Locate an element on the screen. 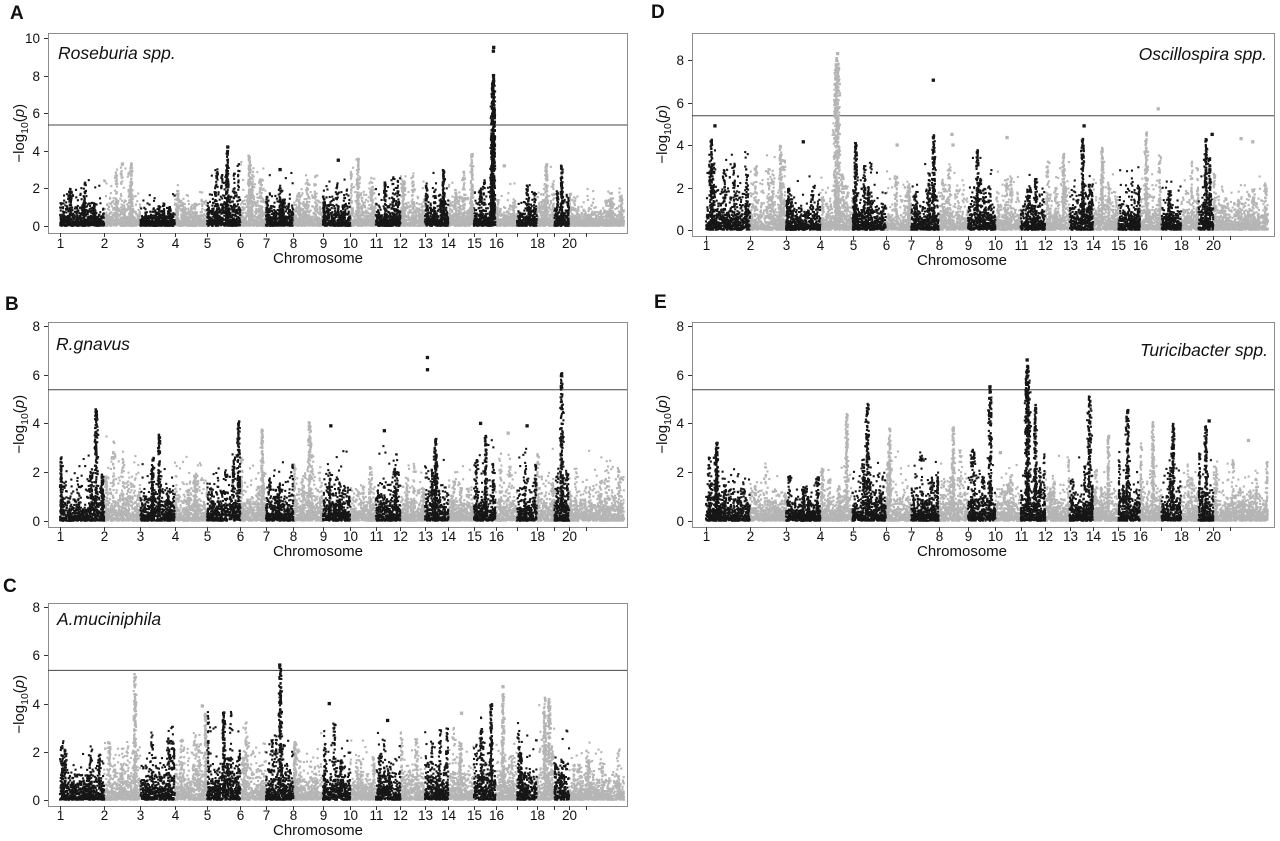 This screenshot has height=841, width=1280. panel-title-roseburia: Roseburia spp. is located at coordinates (117, 53).